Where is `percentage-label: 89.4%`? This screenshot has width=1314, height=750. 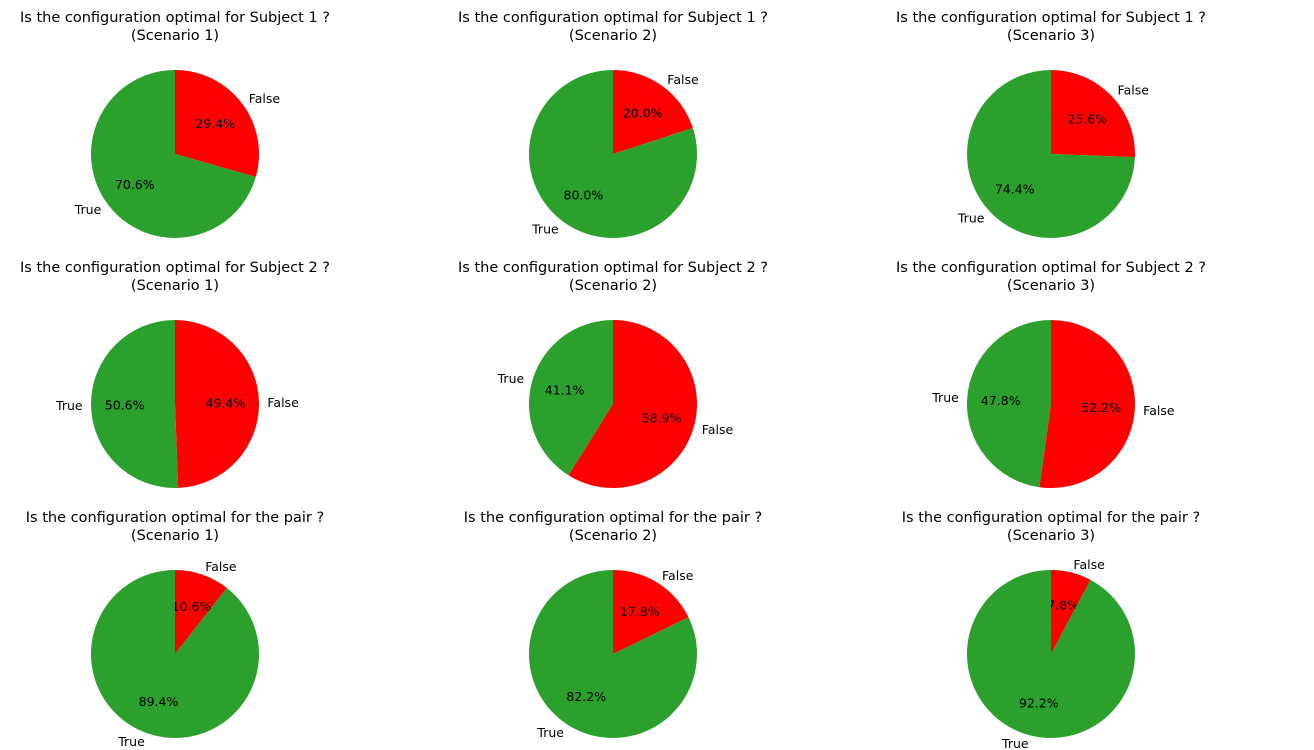
percentage-label: 89.4% is located at coordinates (159, 701).